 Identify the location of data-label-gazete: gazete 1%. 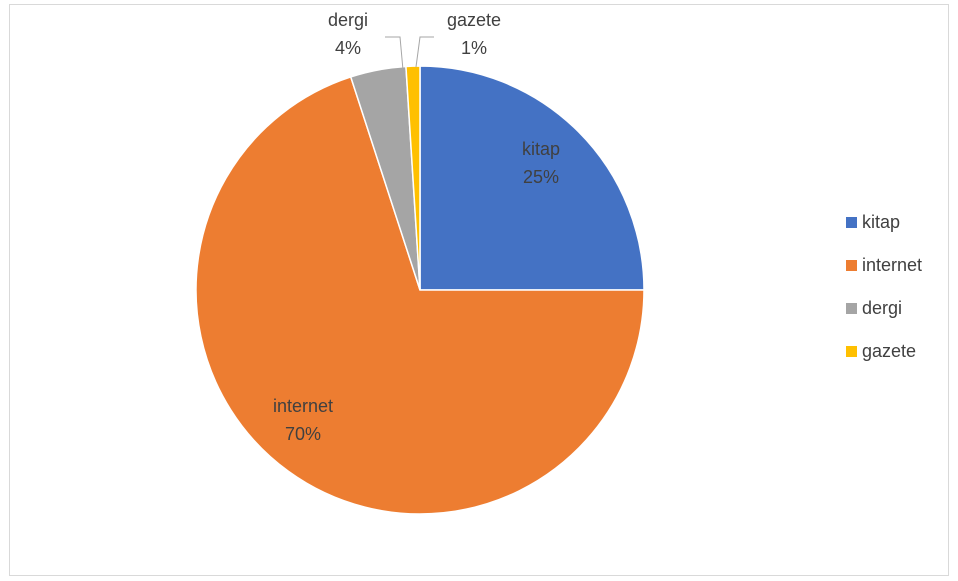
(474, 34).